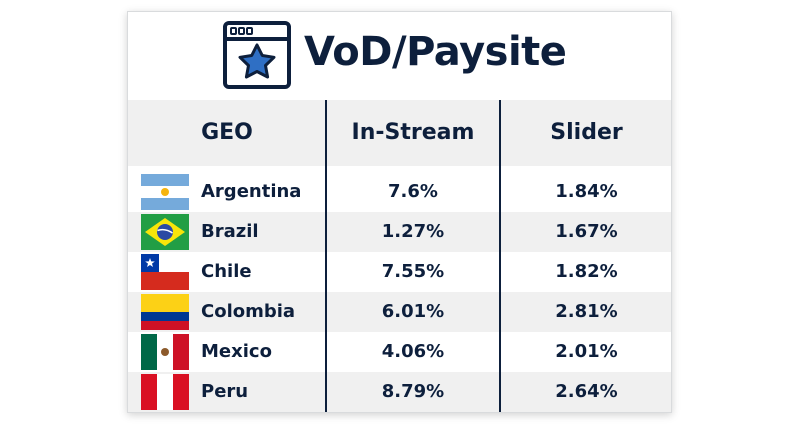  What do you see at coordinates (225, 391) in the screenshot?
I see `country-name: Peru` at bounding box center [225, 391].